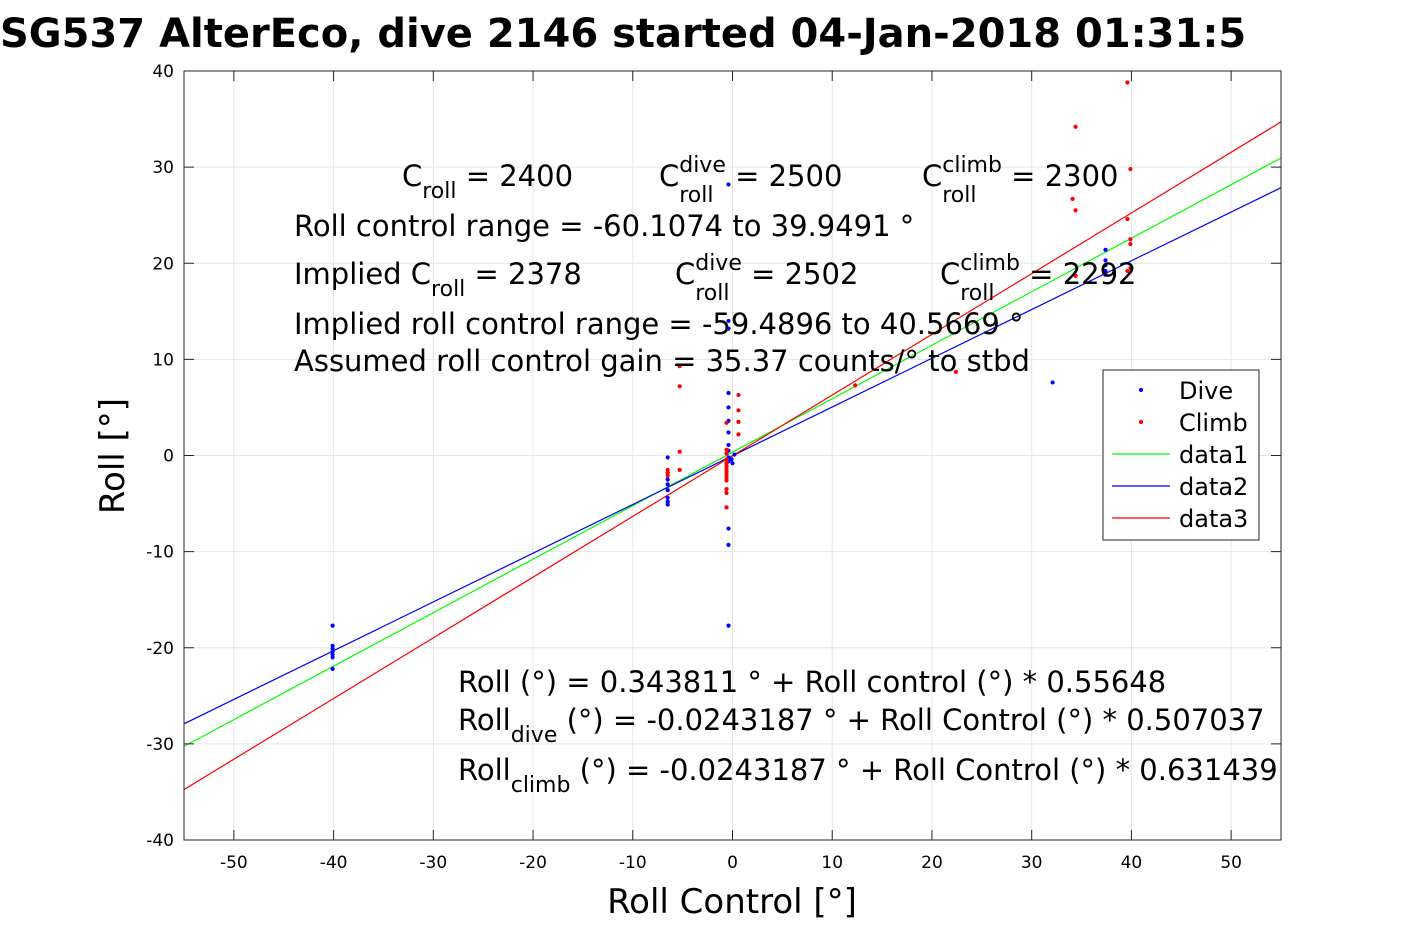 This screenshot has height=945, width=1417. Describe the element at coordinates (541, 785) in the screenshot. I see `fit-climb-equation-sub: climb` at that location.